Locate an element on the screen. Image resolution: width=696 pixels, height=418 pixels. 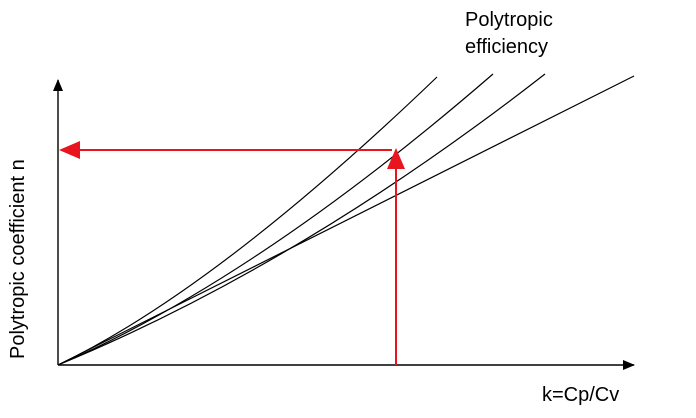
y-axis-label: Polytropic coefficient n is located at coordinates (18, 259).